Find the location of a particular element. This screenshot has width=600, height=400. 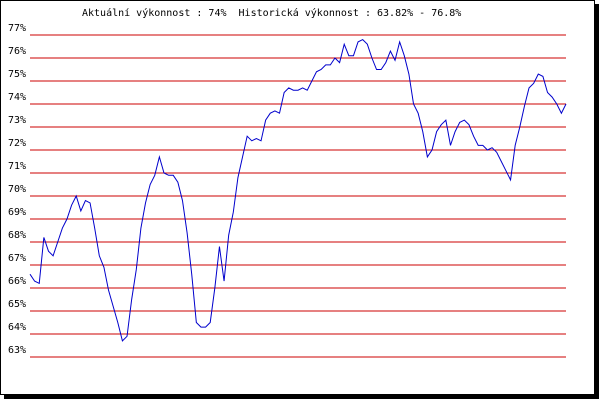

y-tick-label: 65% is located at coordinates (17, 304).